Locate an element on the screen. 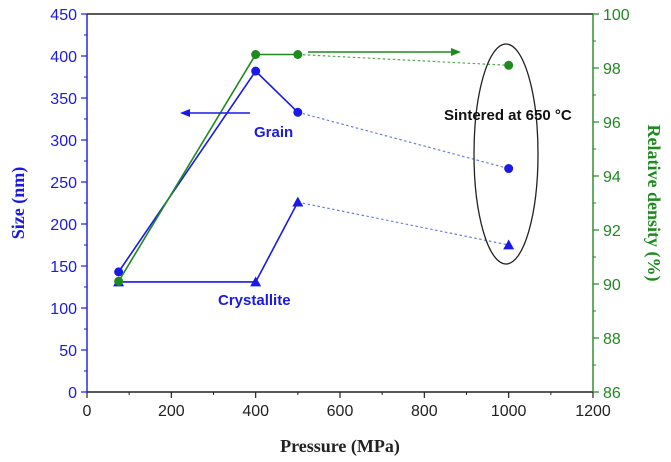 This screenshot has width=671, height=462. grain-series-line is located at coordinates (208, 171).